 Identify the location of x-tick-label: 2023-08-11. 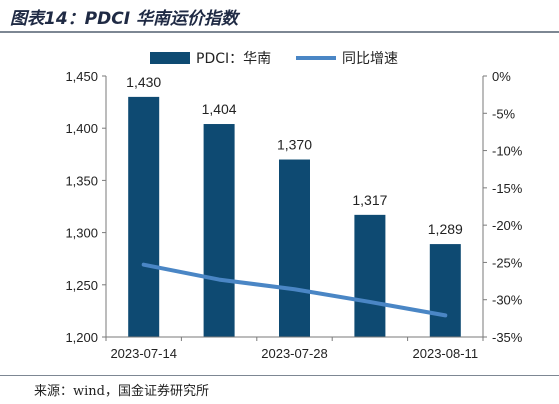
(446, 353).